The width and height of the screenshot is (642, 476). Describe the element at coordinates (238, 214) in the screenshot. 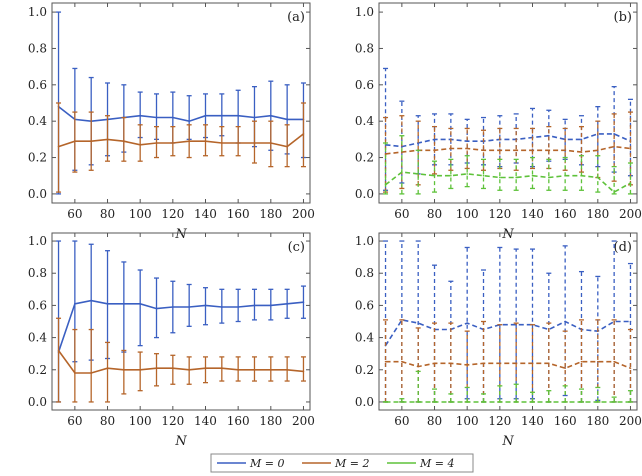

I see `x-tick-label: 160` at that location.